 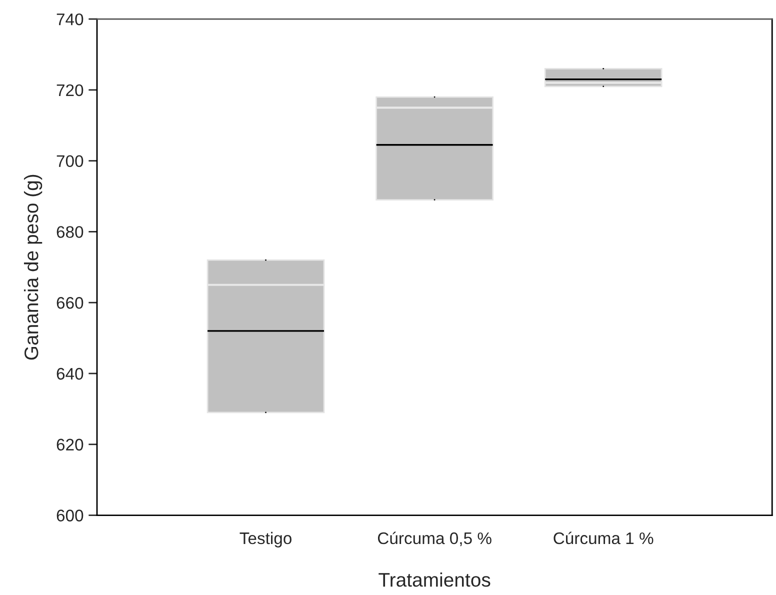 I want to click on x-tick-label: Testigo, so click(x=266, y=540).